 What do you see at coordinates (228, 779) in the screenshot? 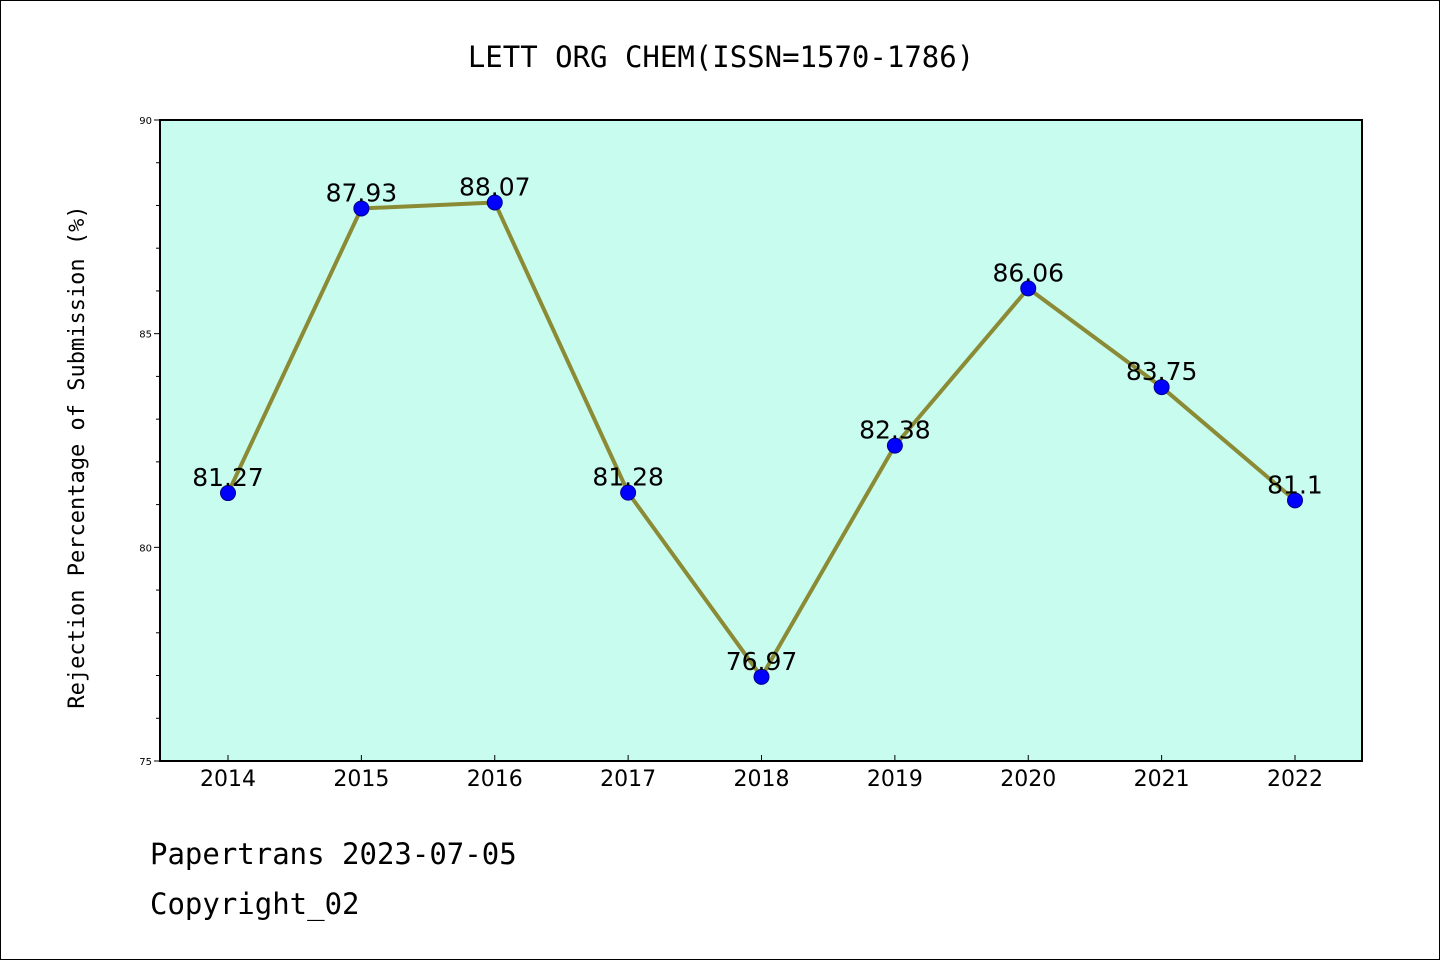
I see `x-tick-label: 2014` at bounding box center [228, 779].